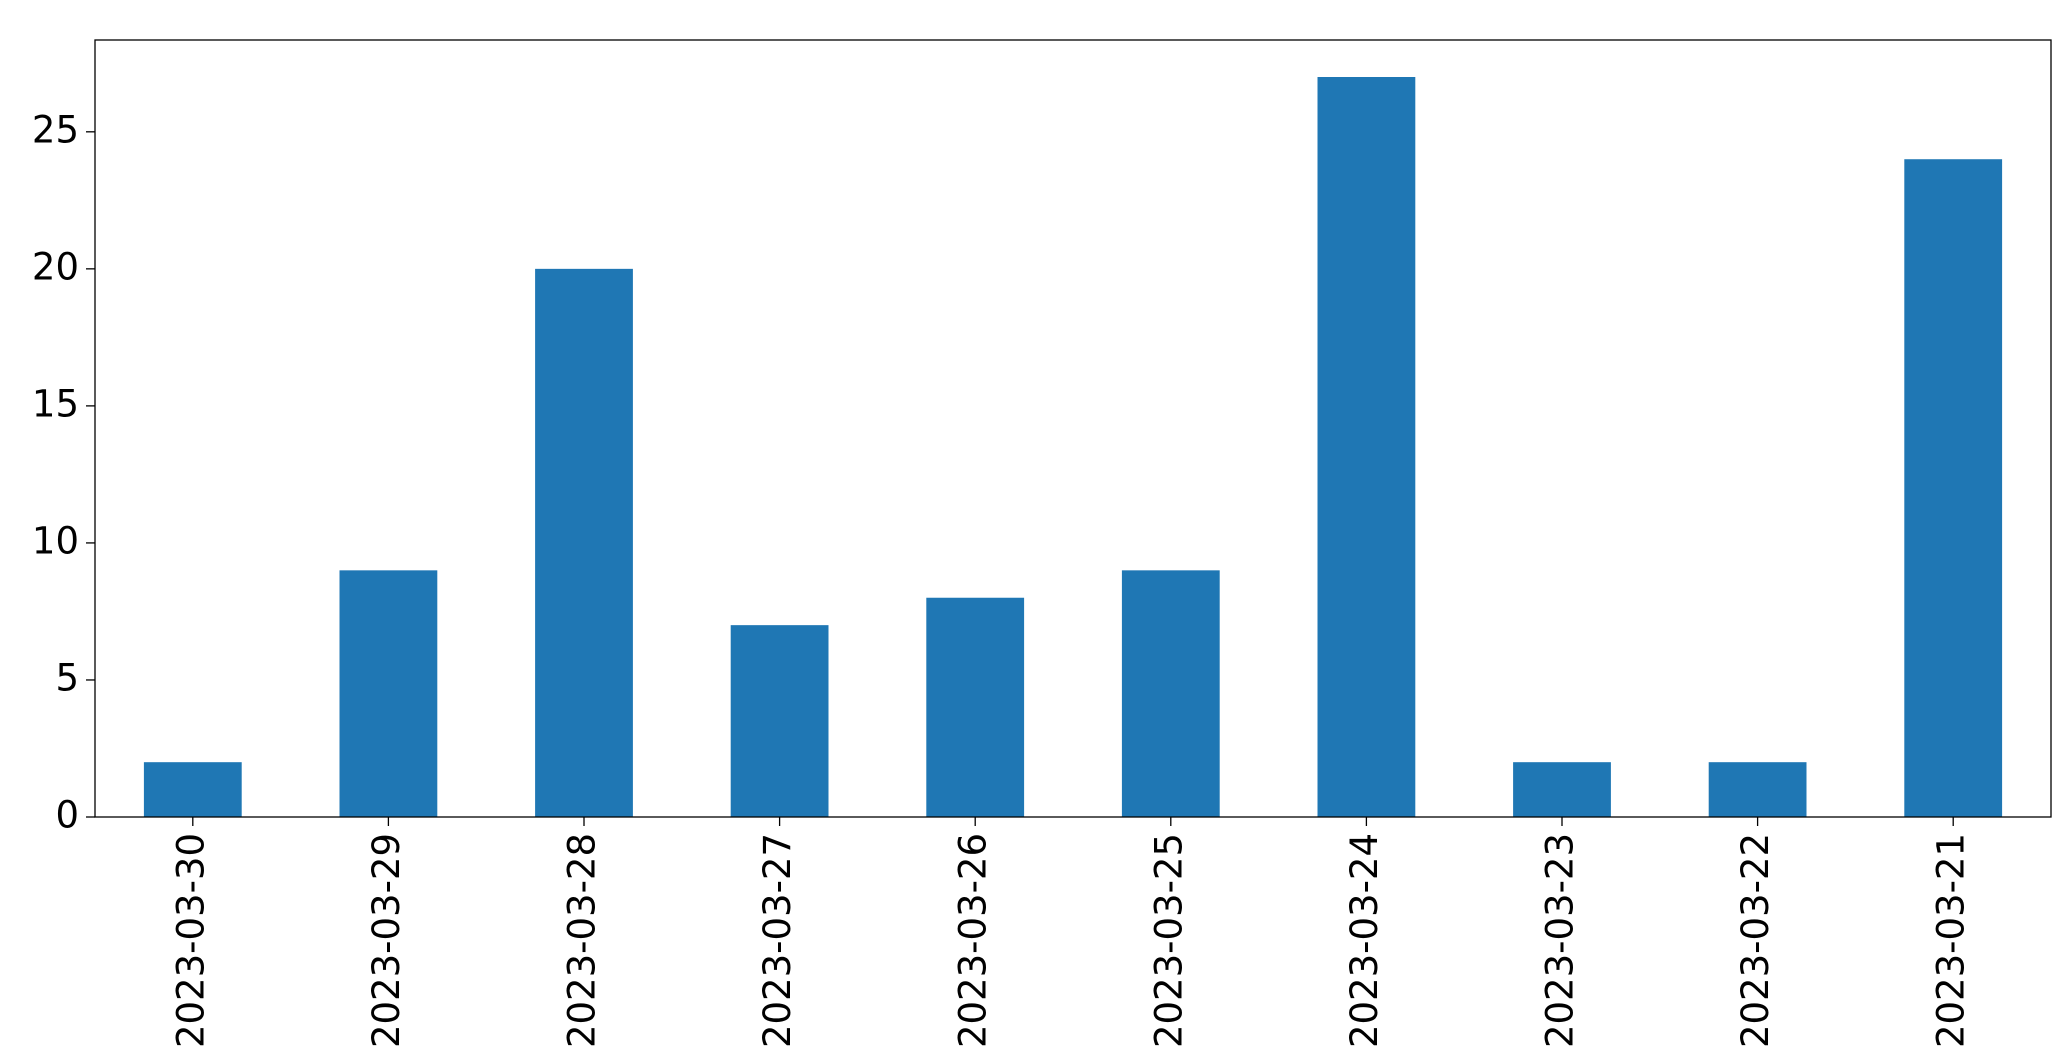 The height and width of the screenshot is (1061, 2071). I want to click on x-tick-label: 2023-03-21, so click(1951, 940).